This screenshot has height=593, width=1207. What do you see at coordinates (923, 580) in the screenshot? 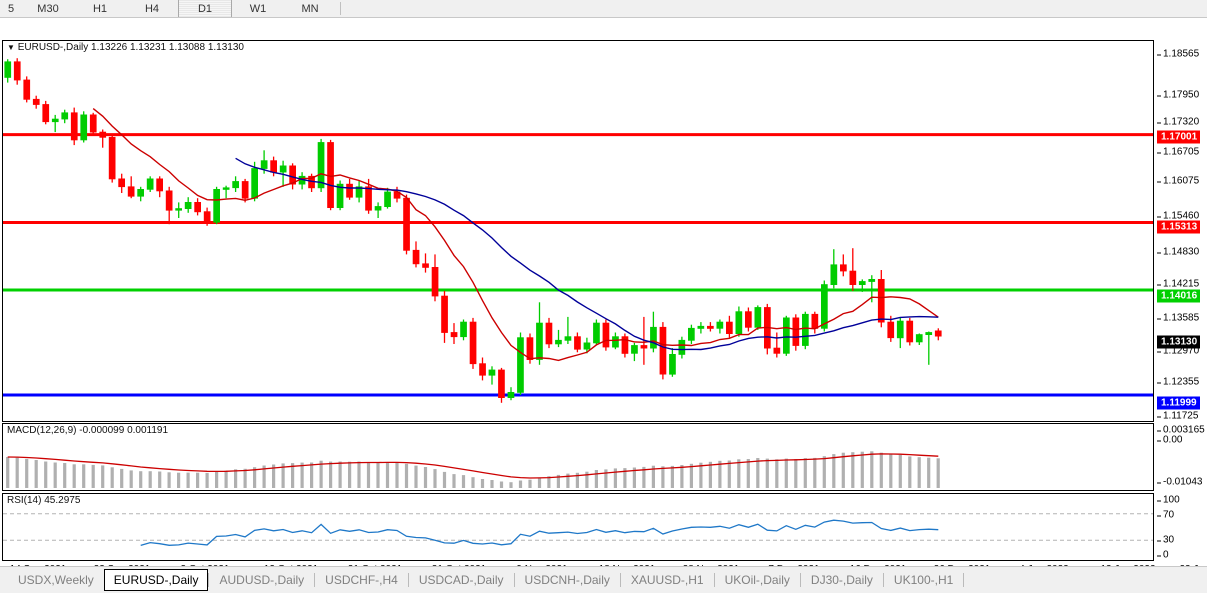
I see `chart-tab-uk100--h1: UK100-,H1` at bounding box center [923, 580].